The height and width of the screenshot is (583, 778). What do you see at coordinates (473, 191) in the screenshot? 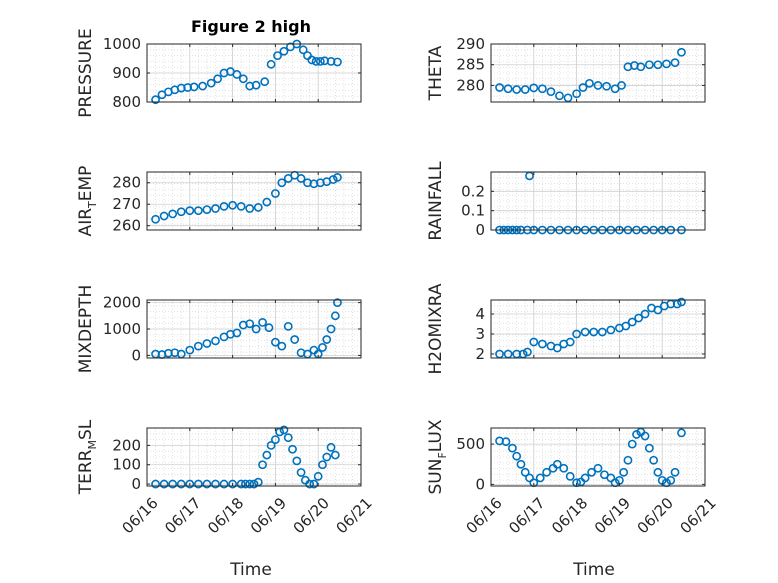
I see `y-tick-label: 0.2` at bounding box center [473, 191].